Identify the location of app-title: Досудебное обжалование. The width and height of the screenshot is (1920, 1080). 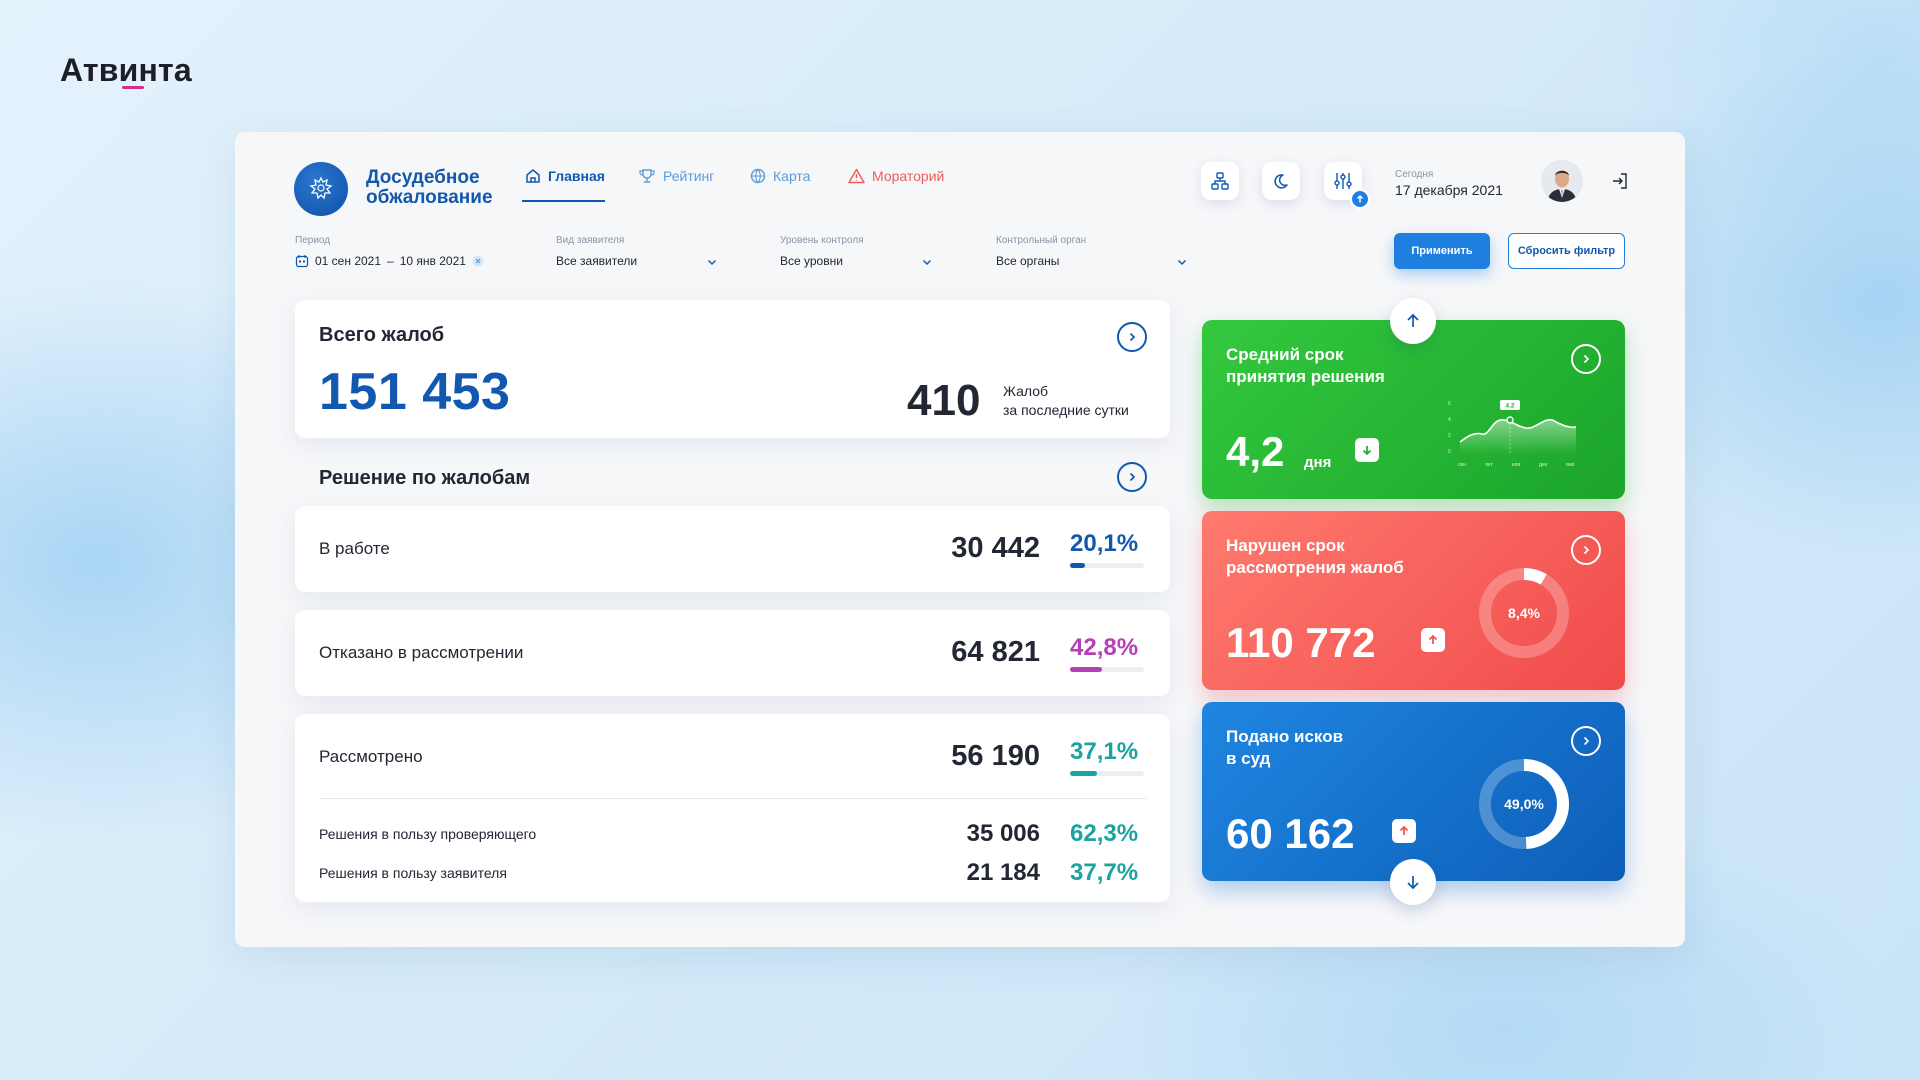
(429, 188).